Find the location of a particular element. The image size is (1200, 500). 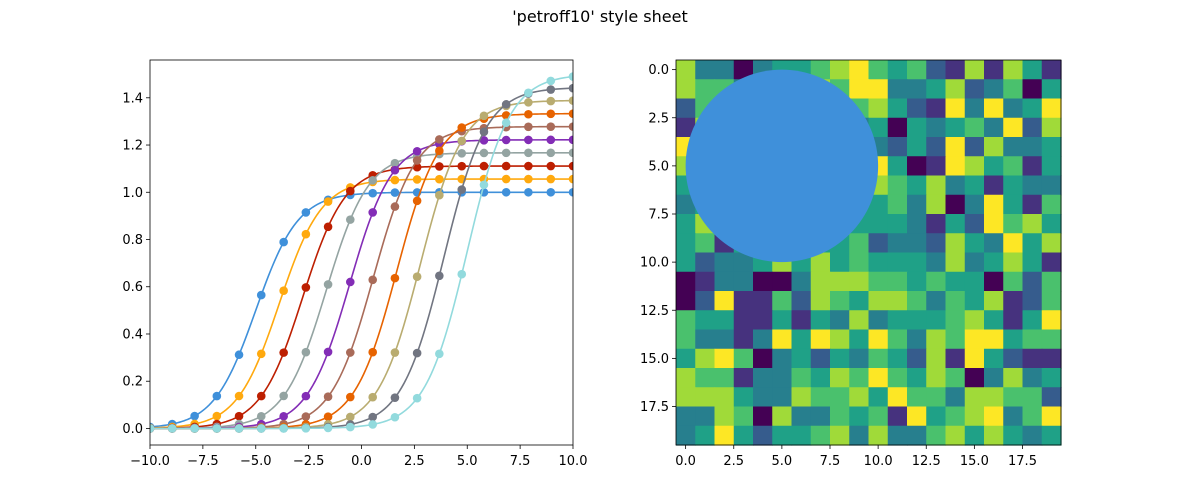

right-y-tick-label-8: 17.5 is located at coordinates (654, 407).